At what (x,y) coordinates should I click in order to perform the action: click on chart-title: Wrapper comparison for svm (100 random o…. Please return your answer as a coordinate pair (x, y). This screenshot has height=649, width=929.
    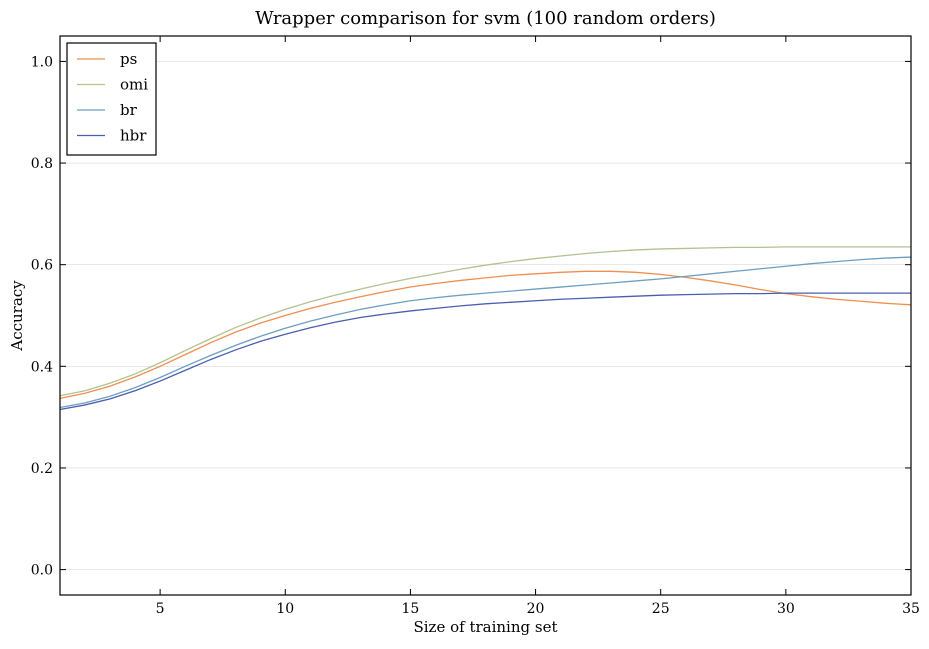
    Looking at the image, I should click on (485, 18).